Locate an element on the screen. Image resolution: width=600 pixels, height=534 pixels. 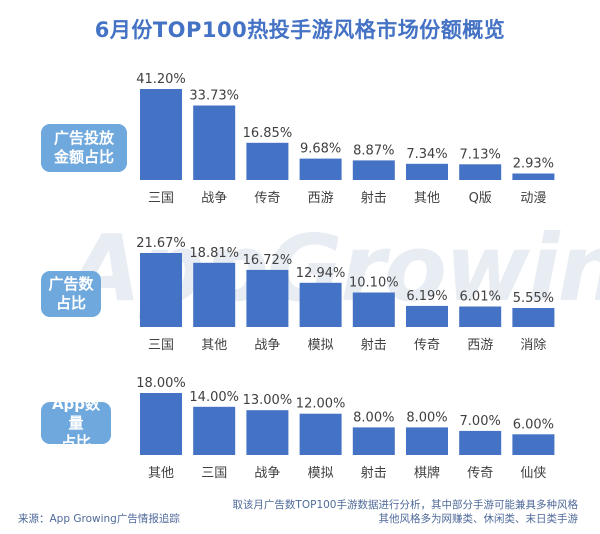
value-label: 7.34% is located at coordinates (426, 154).